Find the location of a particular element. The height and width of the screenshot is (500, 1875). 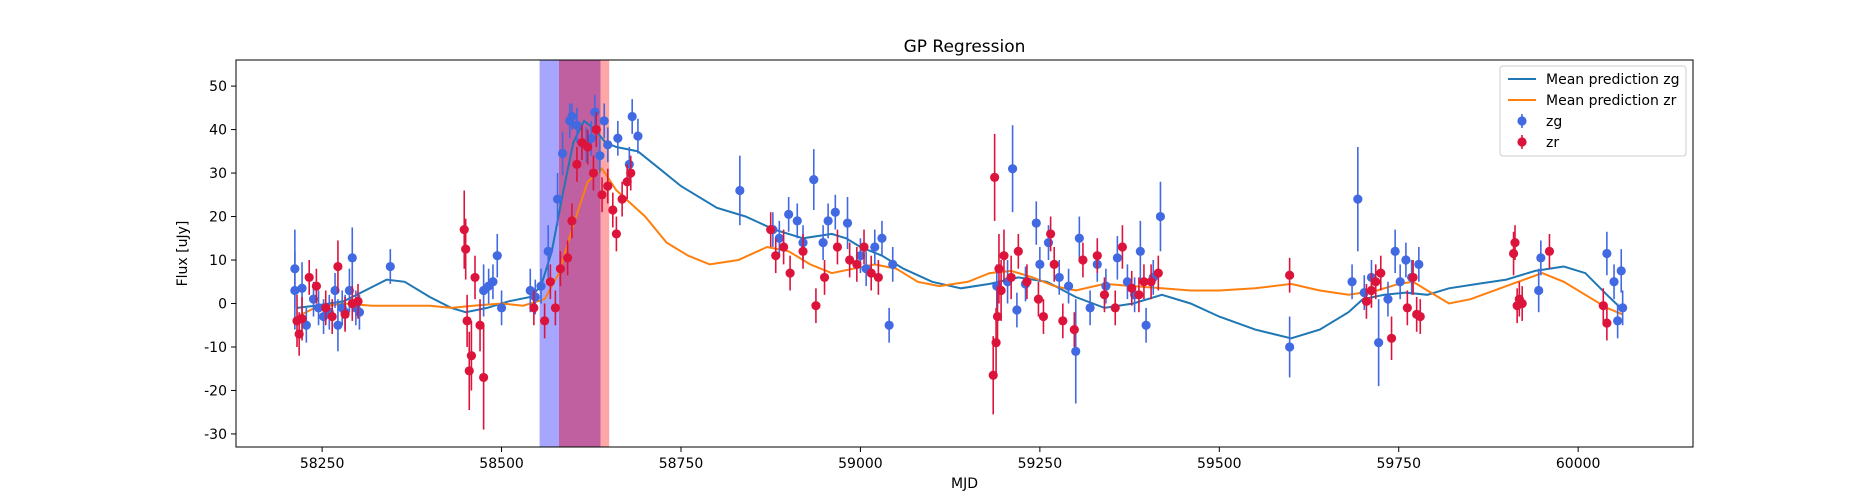

x-tick-label: 58750 is located at coordinates (681, 464).